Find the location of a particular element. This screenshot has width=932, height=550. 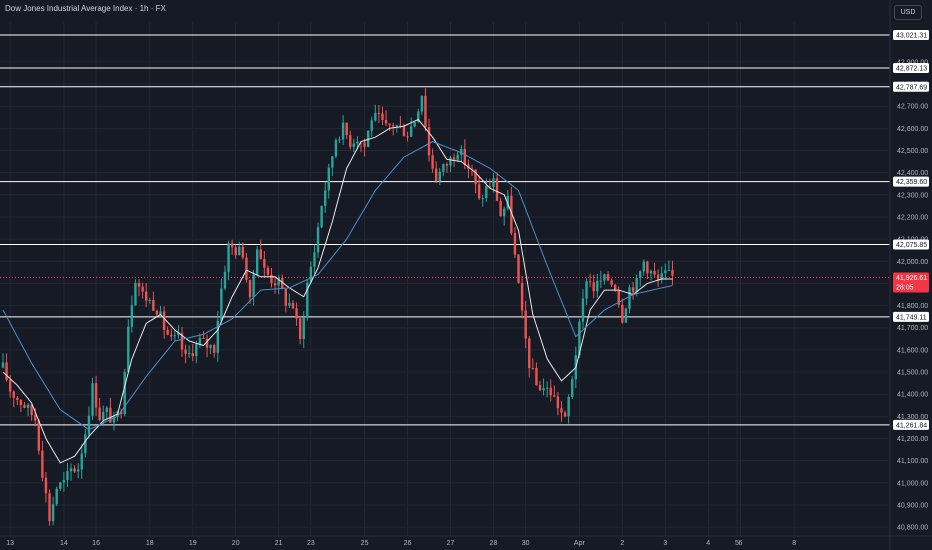

level-price-label: 43,021.31 is located at coordinates (911, 36).